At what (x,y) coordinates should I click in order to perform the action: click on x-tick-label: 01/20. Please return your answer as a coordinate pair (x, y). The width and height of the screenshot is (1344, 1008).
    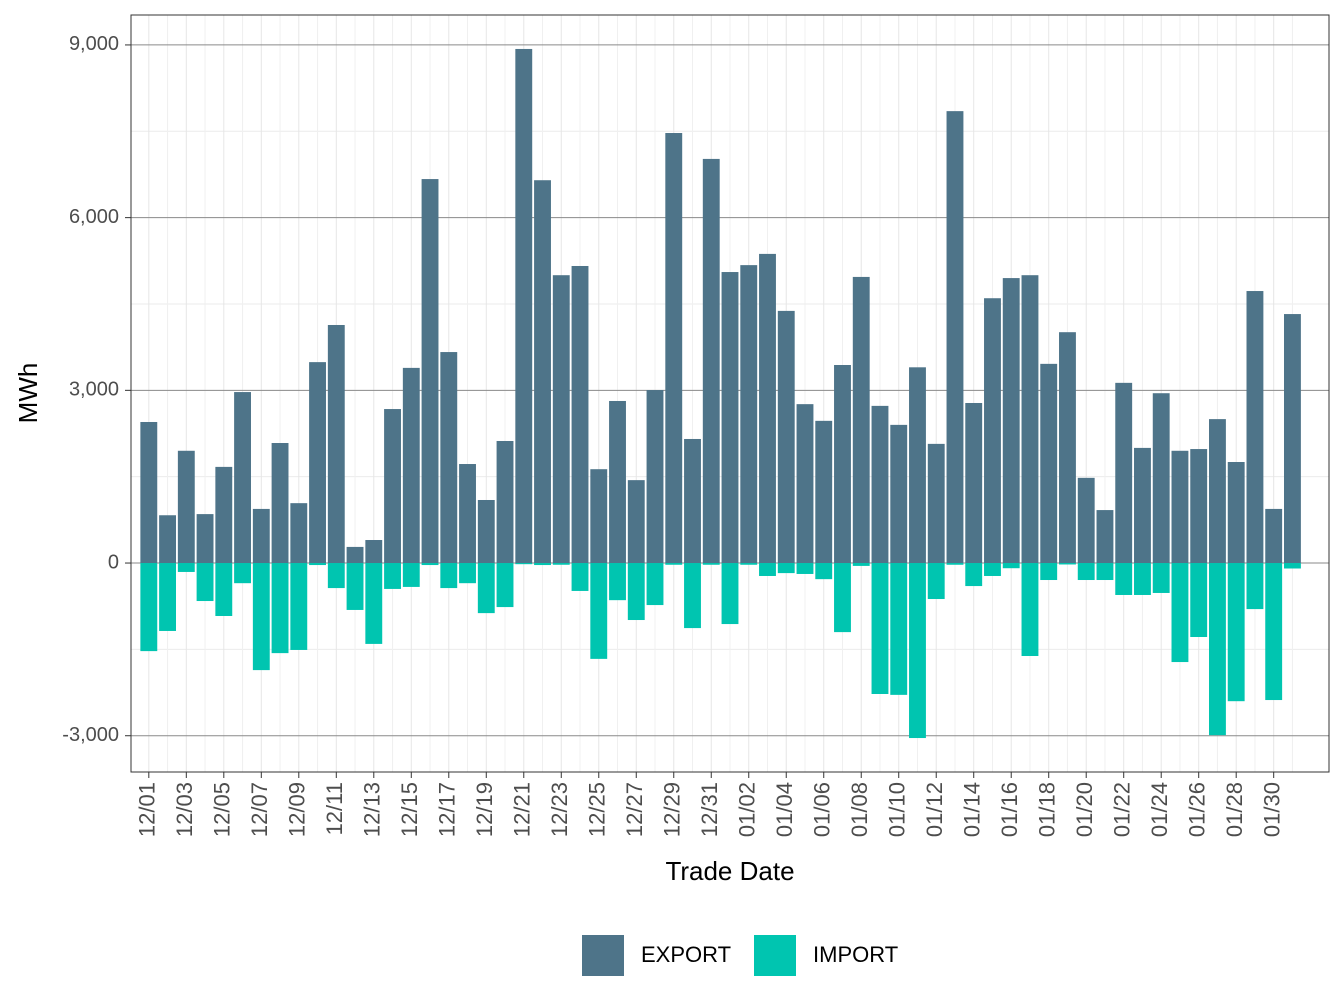
    Looking at the image, I should click on (1084, 809).